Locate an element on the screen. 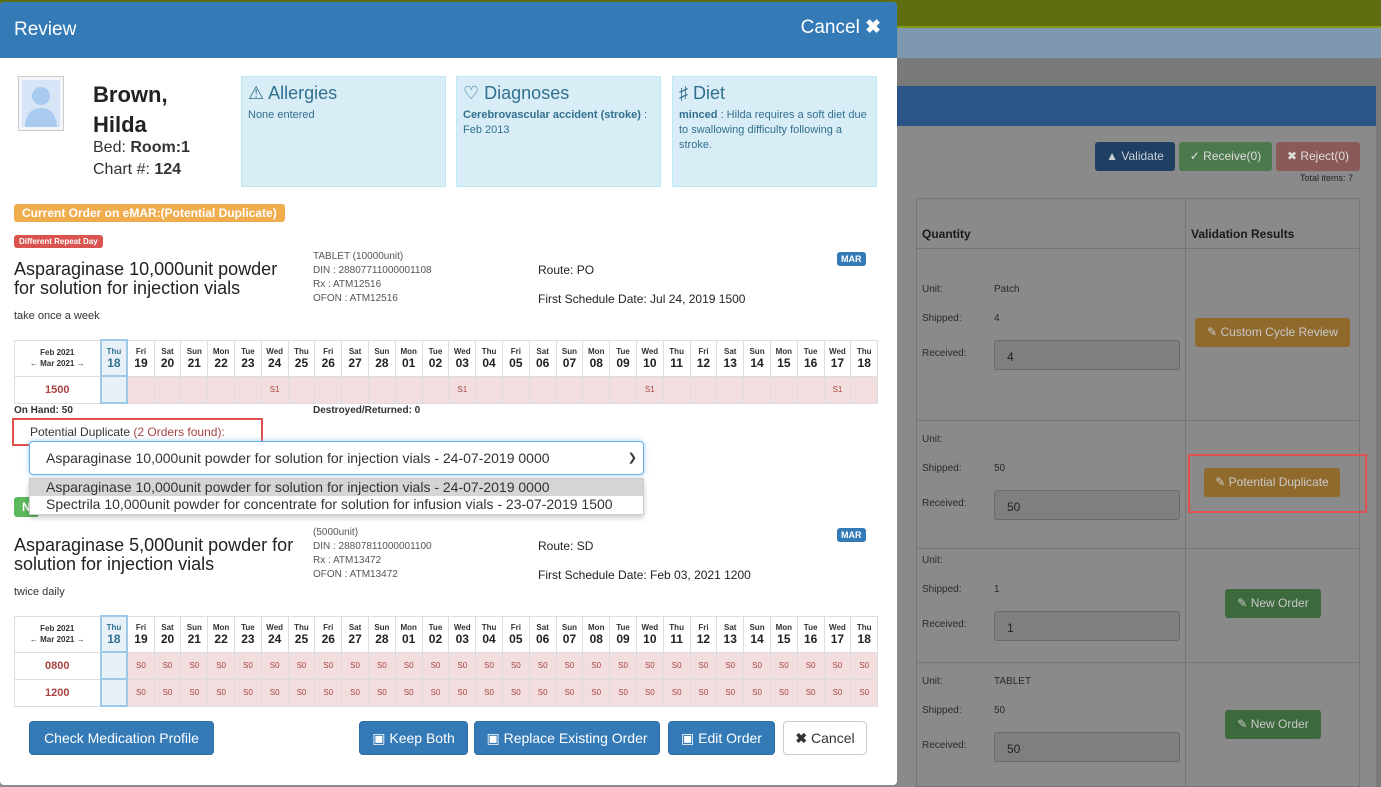  receive-button: ✓ Receive(0) is located at coordinates (1225, 156).